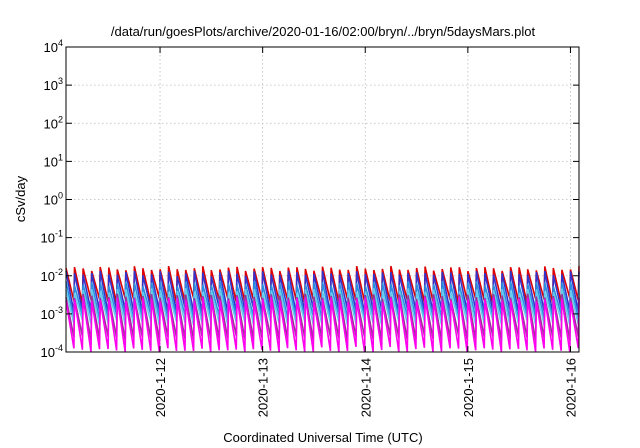 This screenshot has height=448, width=640. Describe the element at coordinates (52, 275) in the screenshot. I see `y-tick-label: 10⁻²` at that location.